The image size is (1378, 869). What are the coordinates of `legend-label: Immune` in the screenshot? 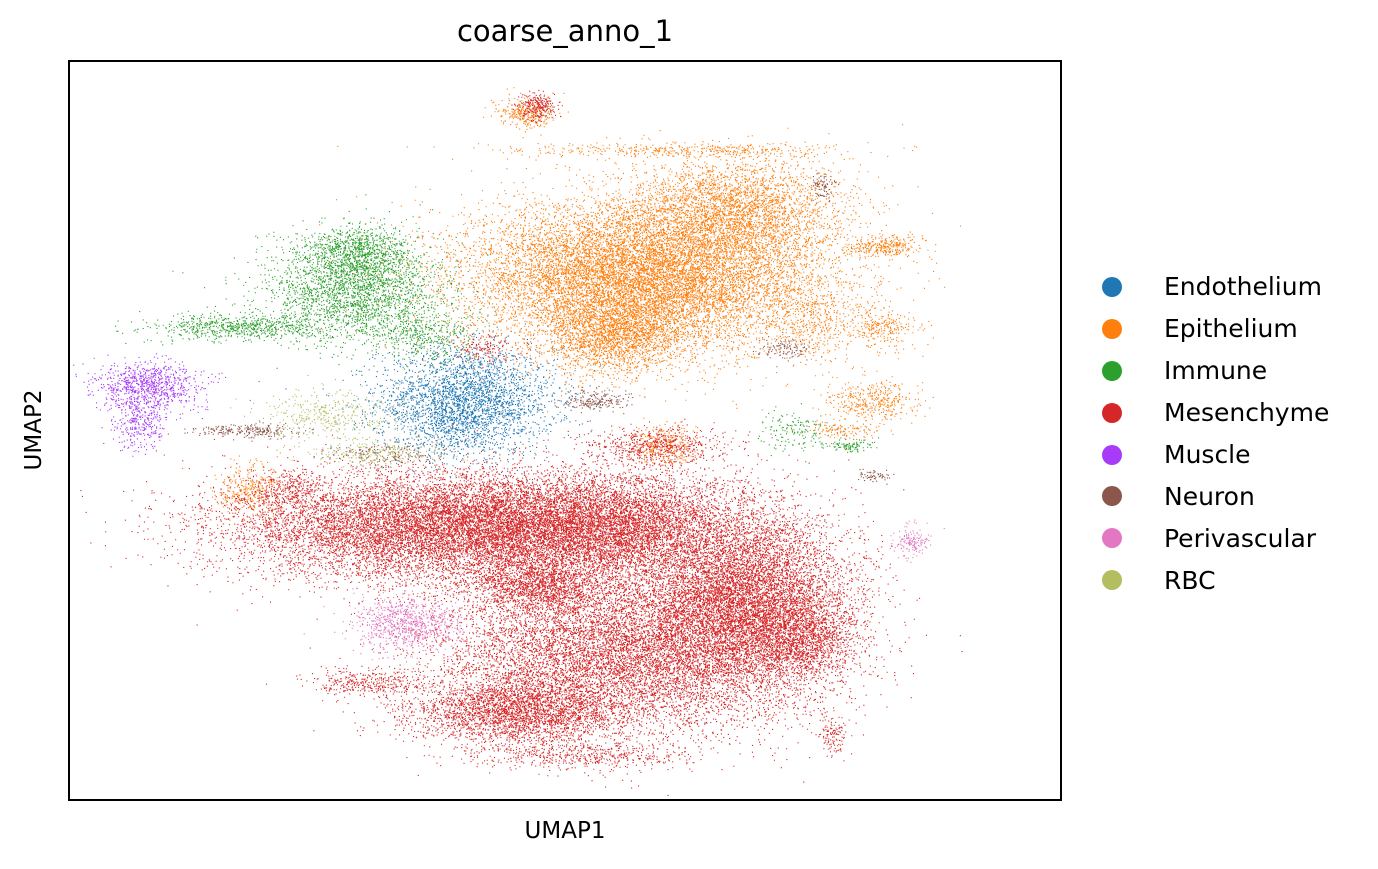 It's located at (1216, 371).